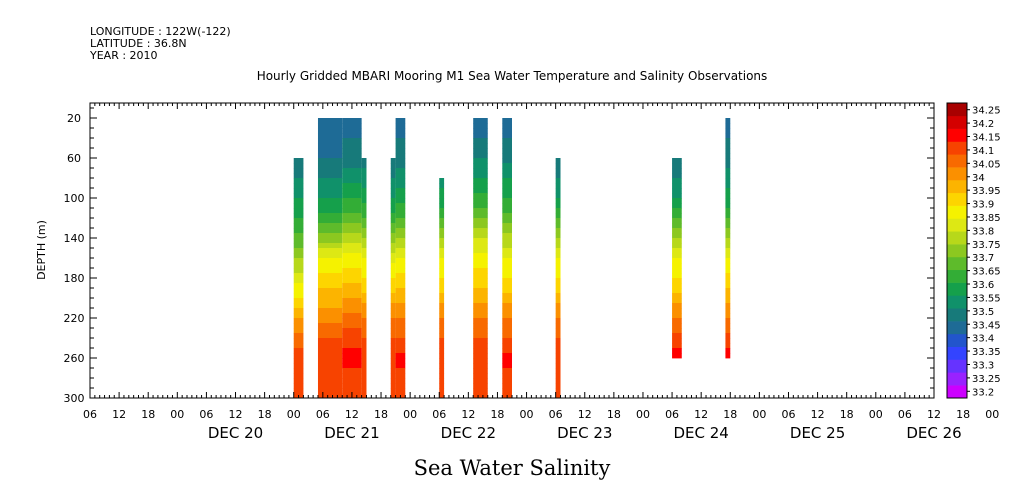 The width and height of the screenshot is (1009, 504). What do you see at coordinates (933, 433) in the screenshot?
I see `x-day-label: DEC 26` at bounding box center [933, 433].